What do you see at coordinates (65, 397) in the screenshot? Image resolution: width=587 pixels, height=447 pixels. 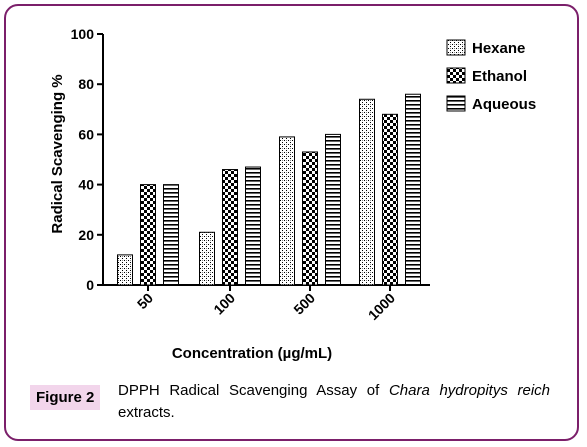 I see `figure-label: Figure 2` at bounding box center [65, 397].